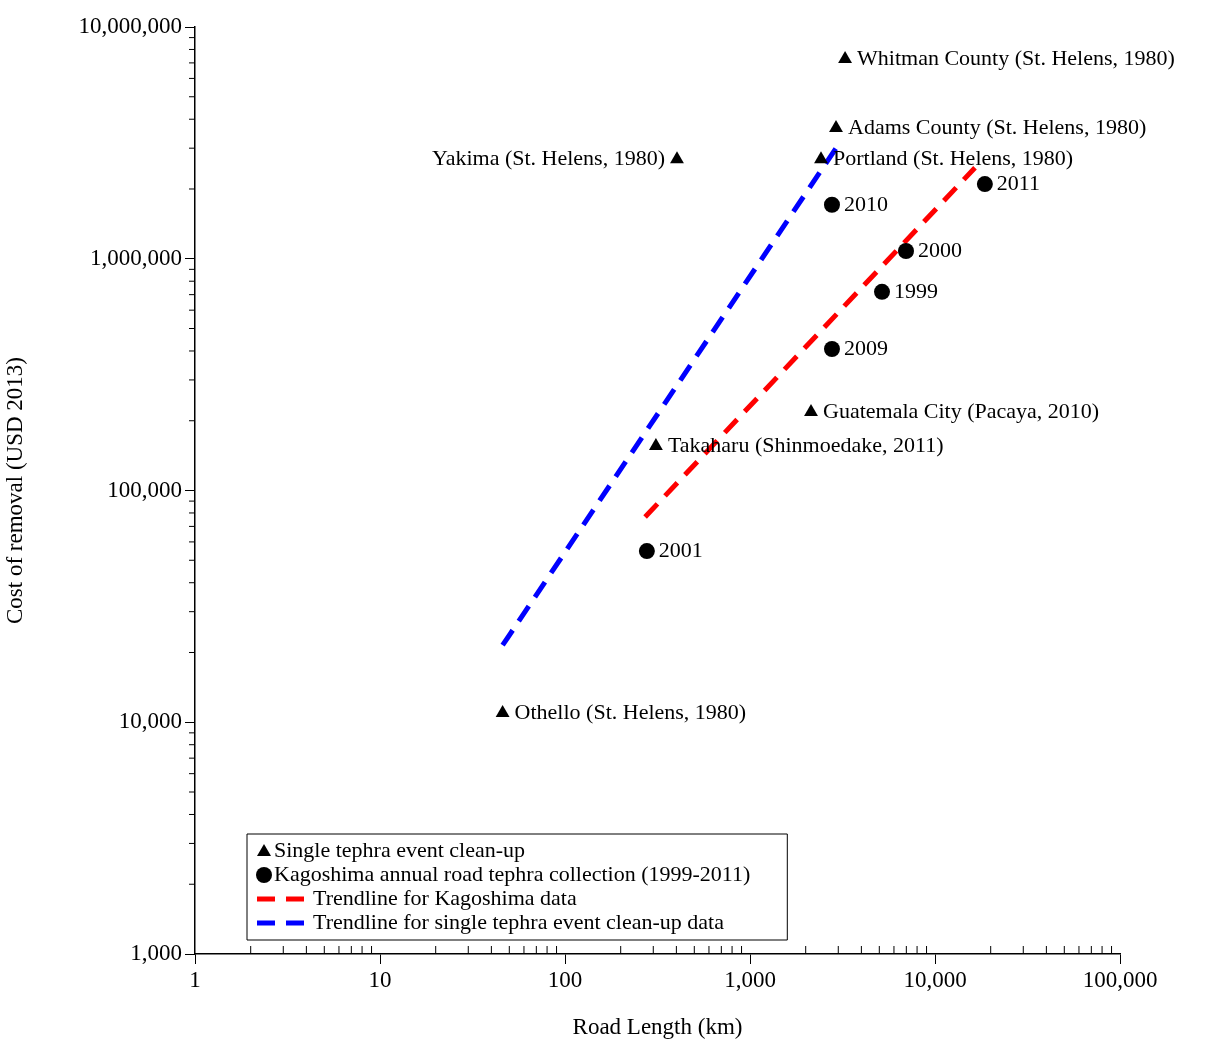 This screenshot has height=1046, width=1216. I want to click on x-tick-label: 100,000, so click(1120, 979).